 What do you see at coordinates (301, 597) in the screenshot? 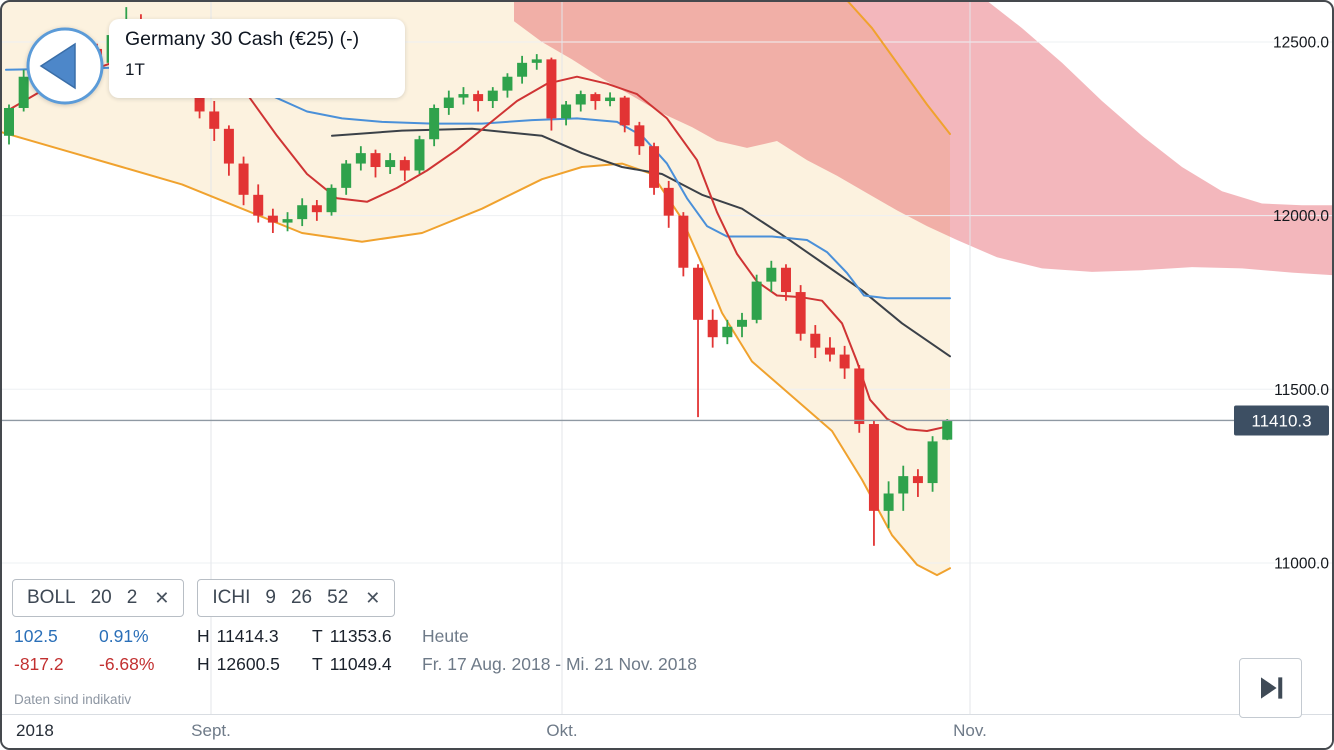
I see `indicator-pill-param: 26` at bounding box center [301, 597].